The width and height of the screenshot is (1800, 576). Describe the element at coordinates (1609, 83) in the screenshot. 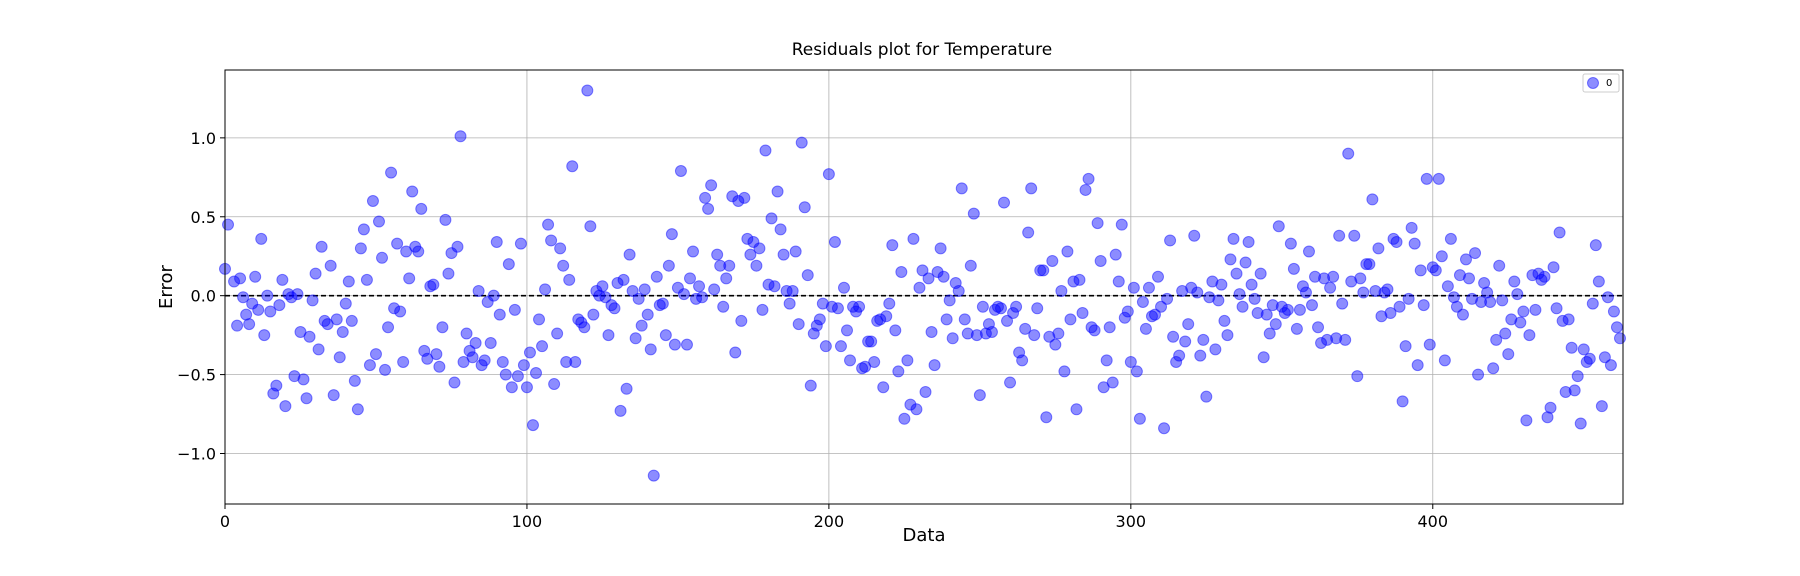

I see `legend-entry-0: 0` at that location.